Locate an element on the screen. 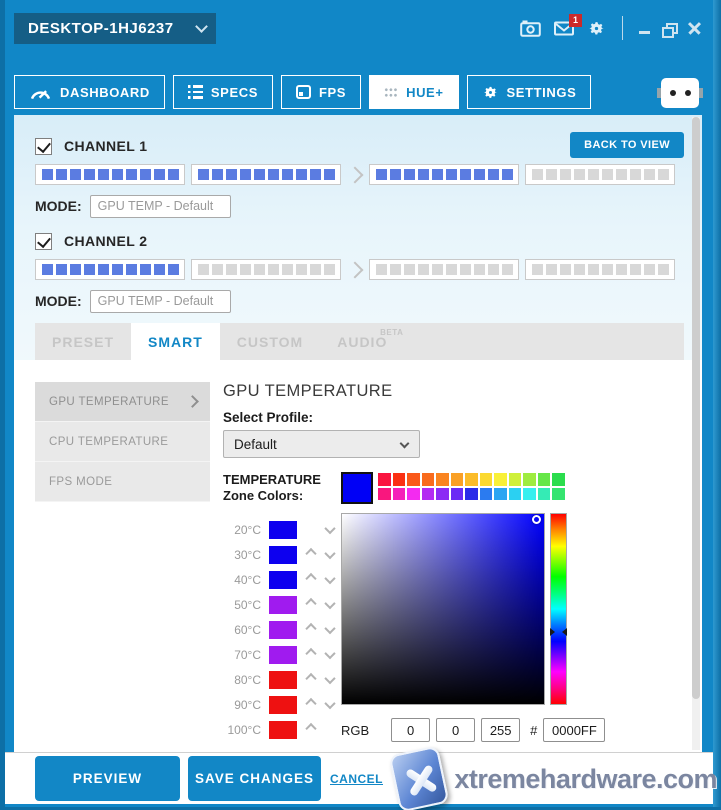 Image resolution: width=721 pixels, height=810 pixels. sidebar-item-cpu-temperature: CPU TEMPERATURE is located at coordinates (122, 442).